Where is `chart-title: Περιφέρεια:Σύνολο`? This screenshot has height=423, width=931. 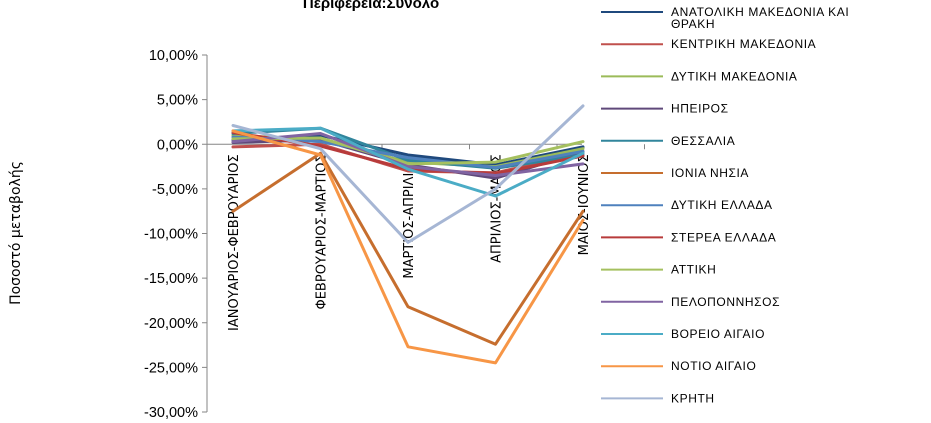 chart-title: Περιφέρεια:Σύνολο is located at coordinates (371, 6).